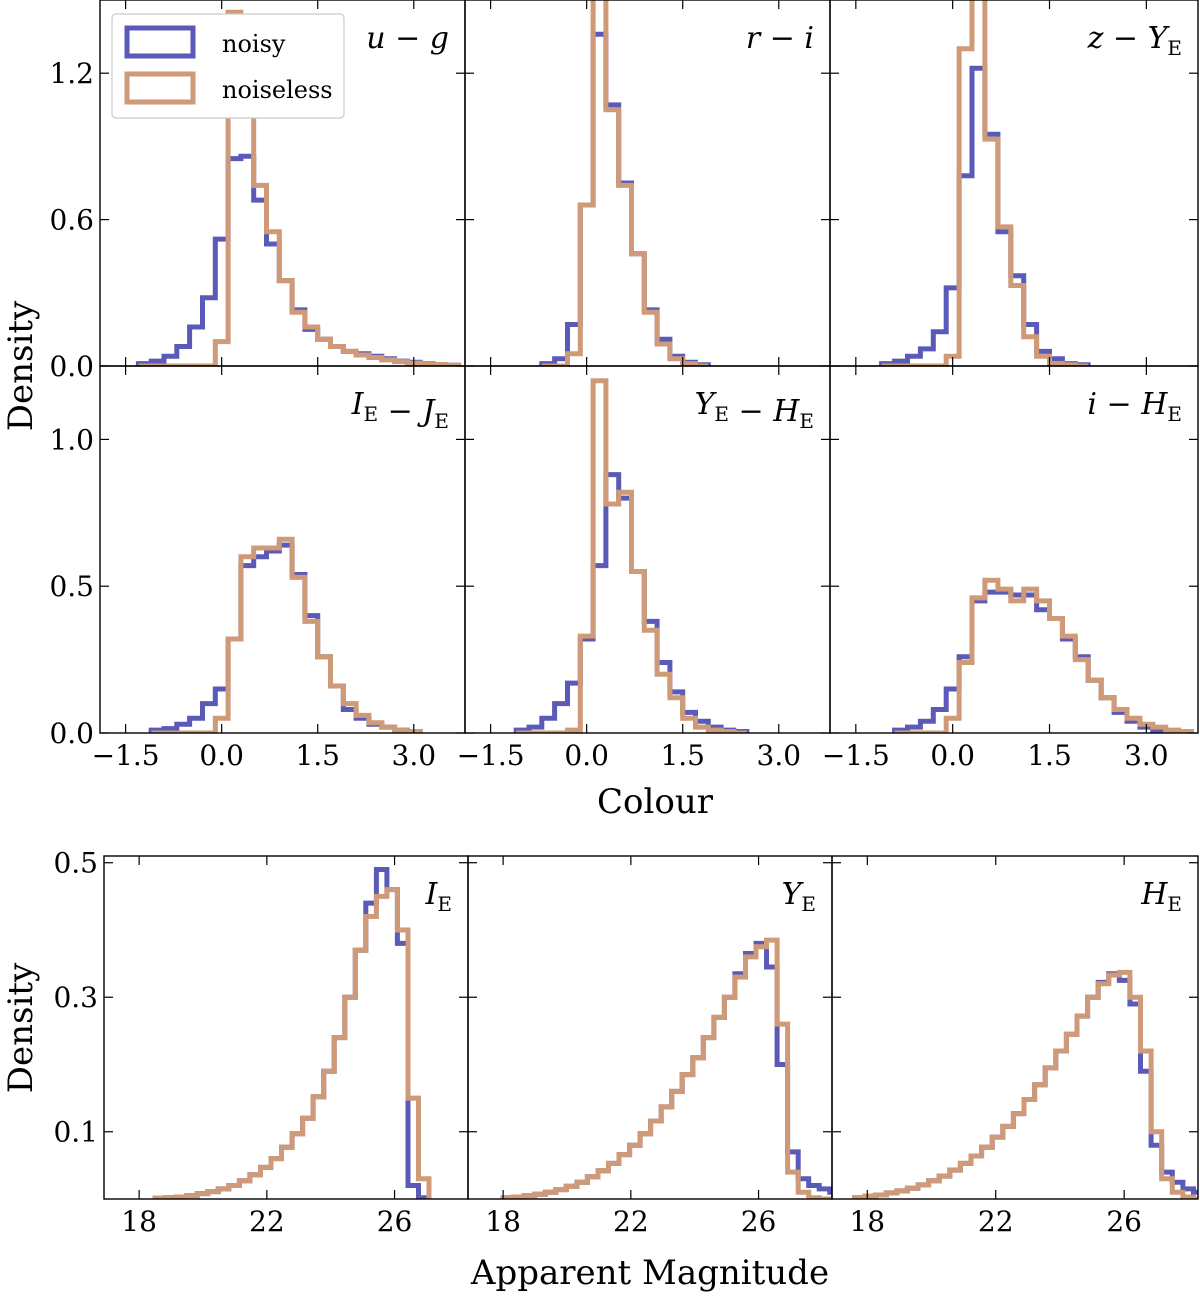 Image resolution: width=1200 pixels, height=1296 pixels. Describe the element at coordinates (160, 42) in the screenshot. I see `legend-swatch-noisy` at that location.